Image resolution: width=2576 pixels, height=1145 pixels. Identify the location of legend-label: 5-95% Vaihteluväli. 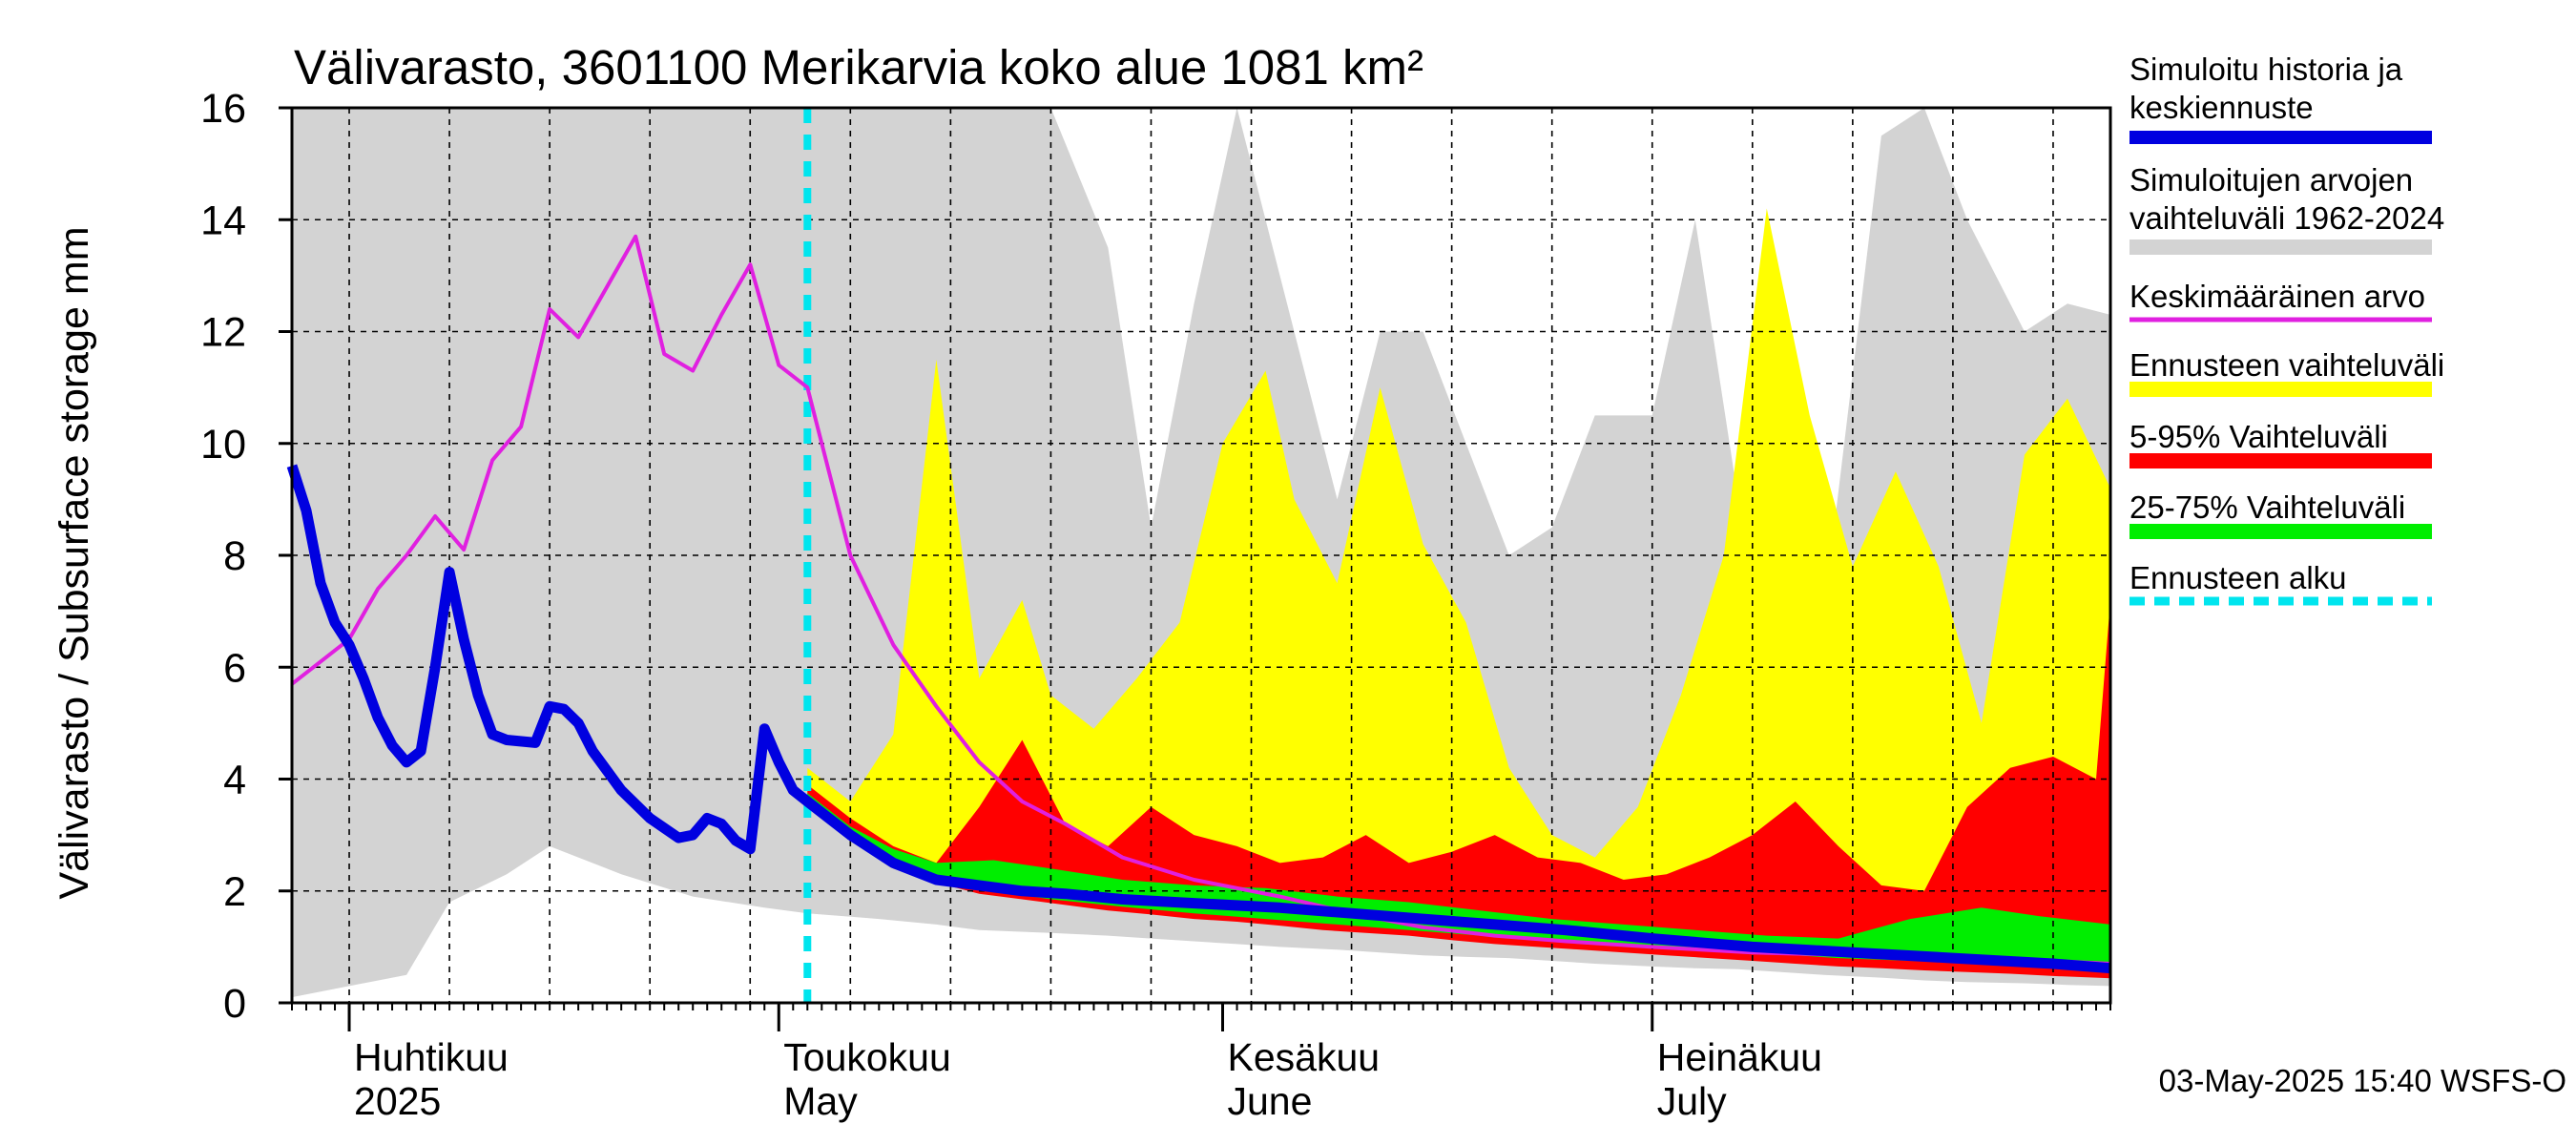
(2258, 436).